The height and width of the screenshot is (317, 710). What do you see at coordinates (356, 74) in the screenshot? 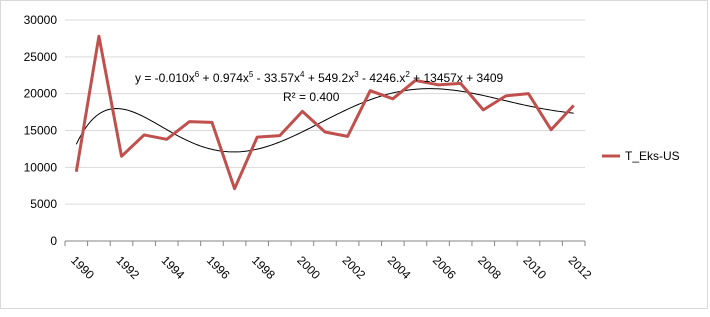
I see `equation-exponent: 3` at bounding box center [356, 74].